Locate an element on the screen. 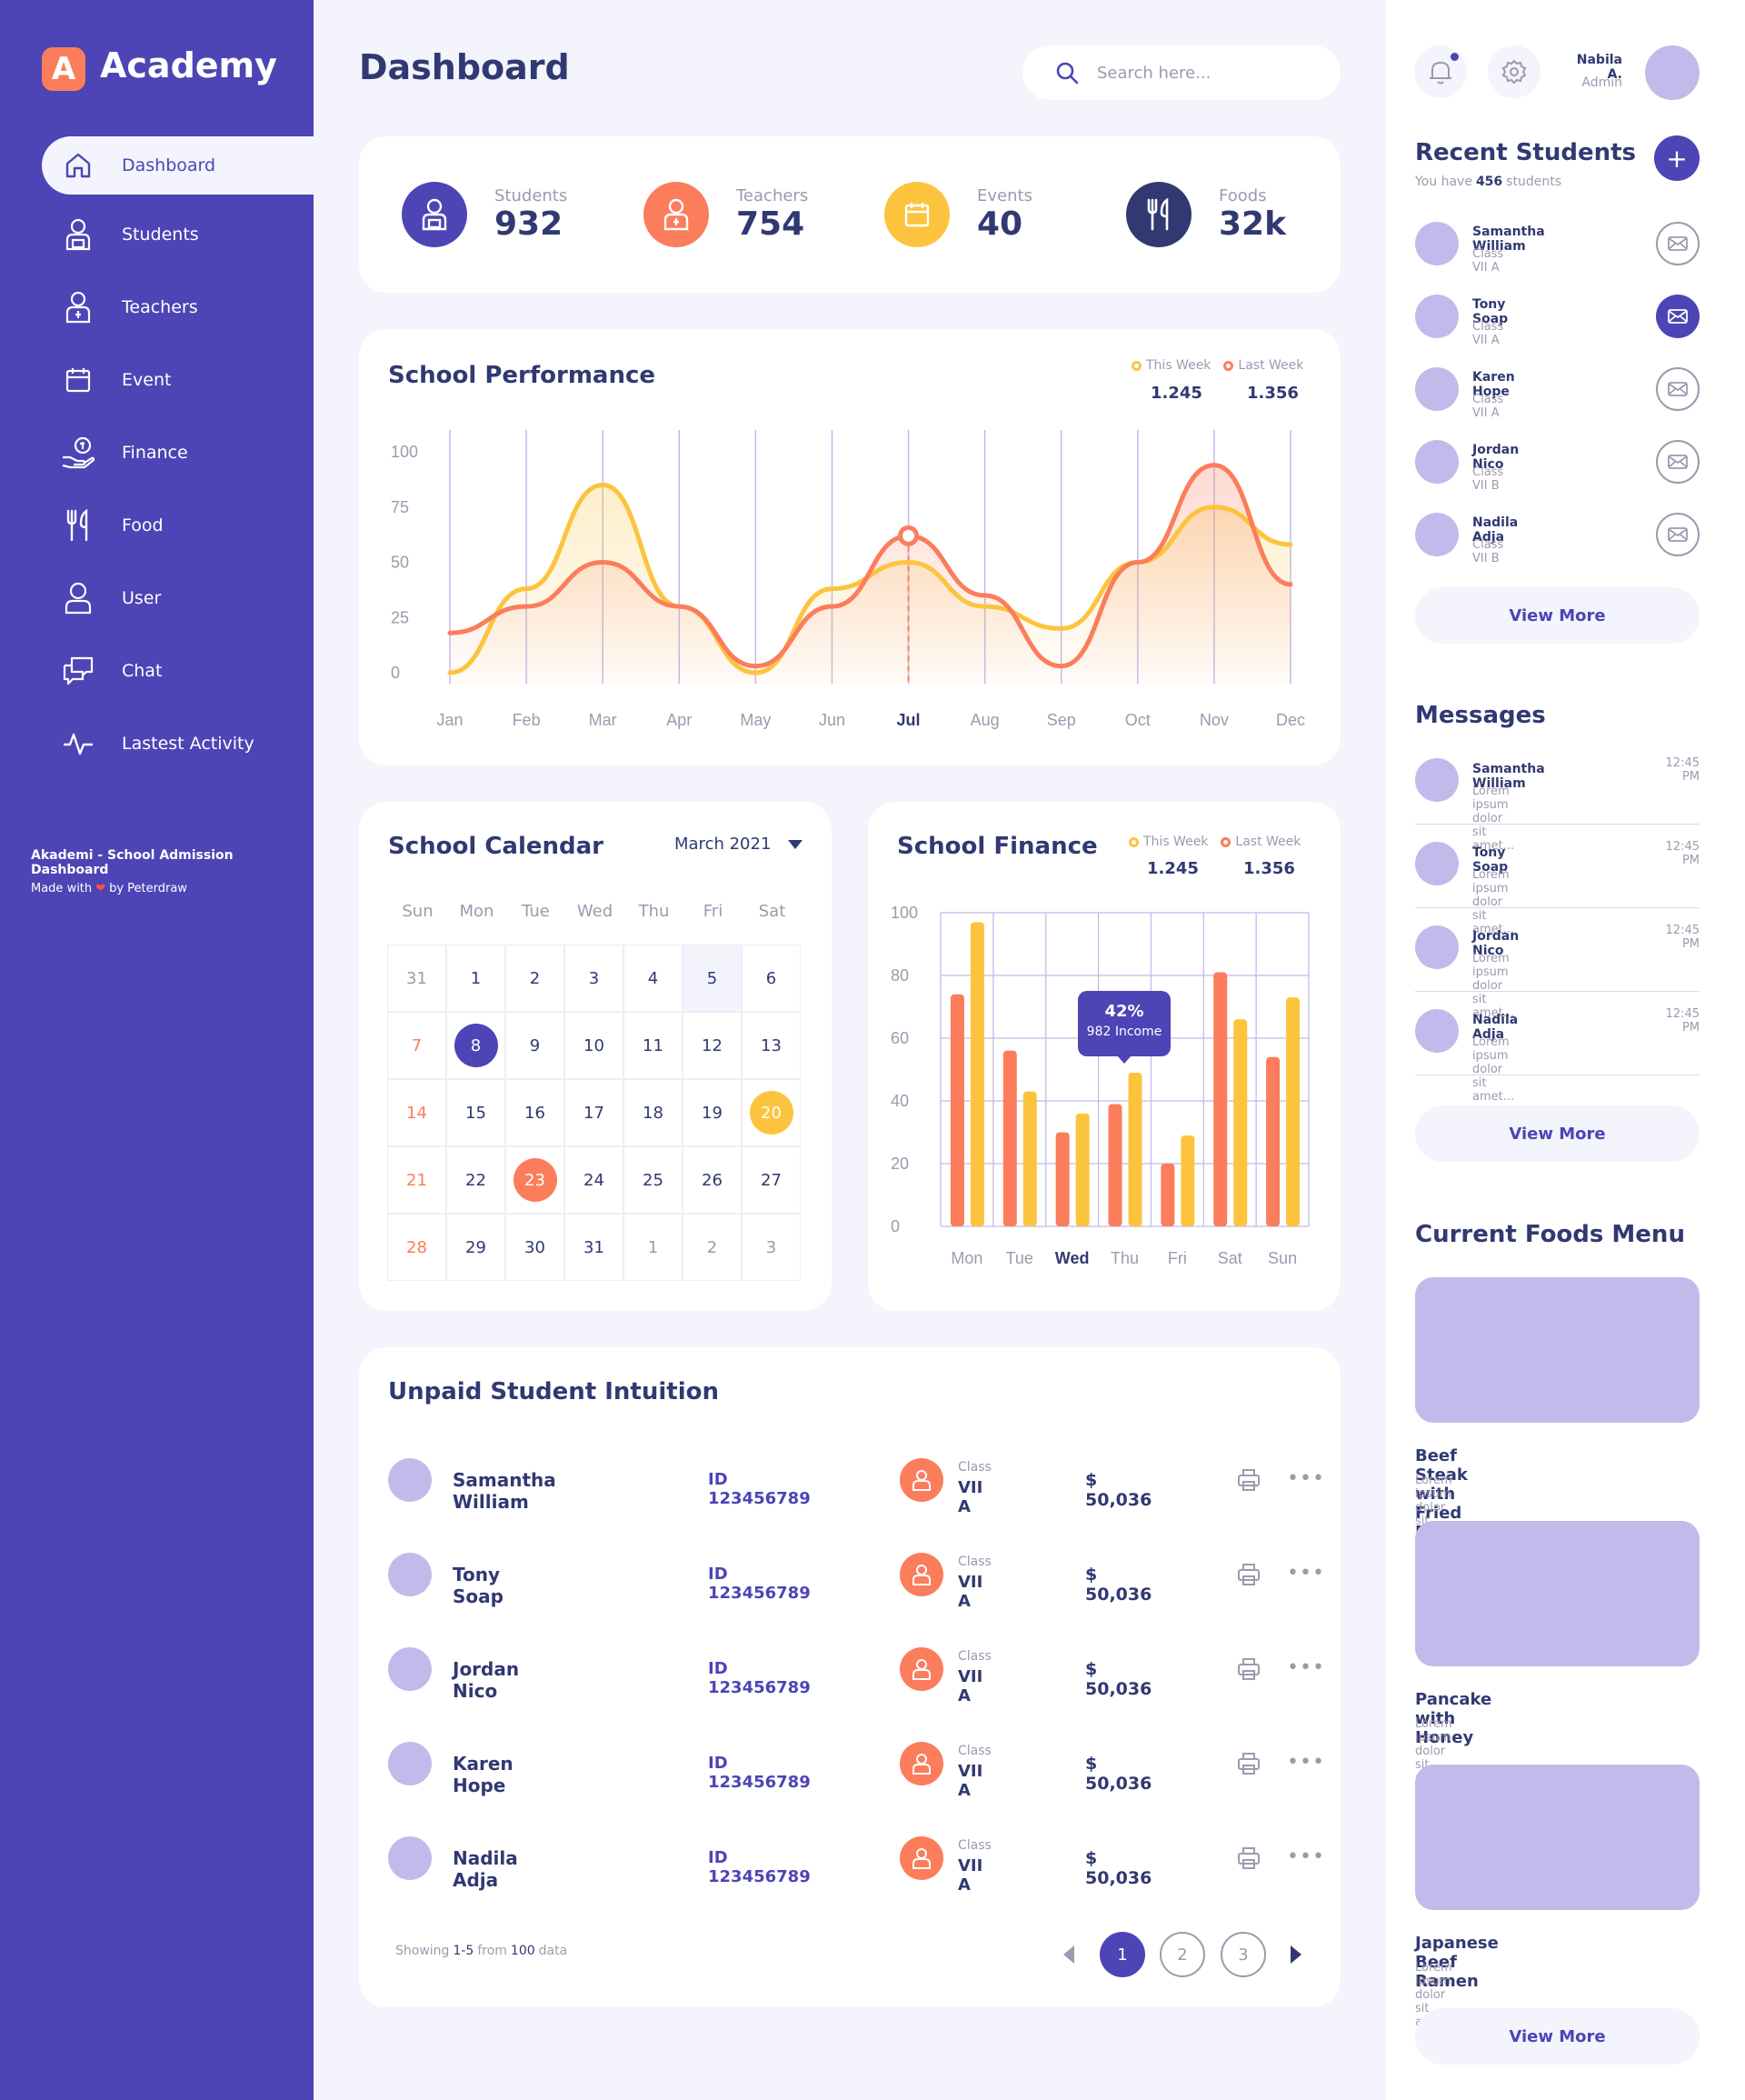  calendar-day: 20 is located at coordinates (771, 1112).